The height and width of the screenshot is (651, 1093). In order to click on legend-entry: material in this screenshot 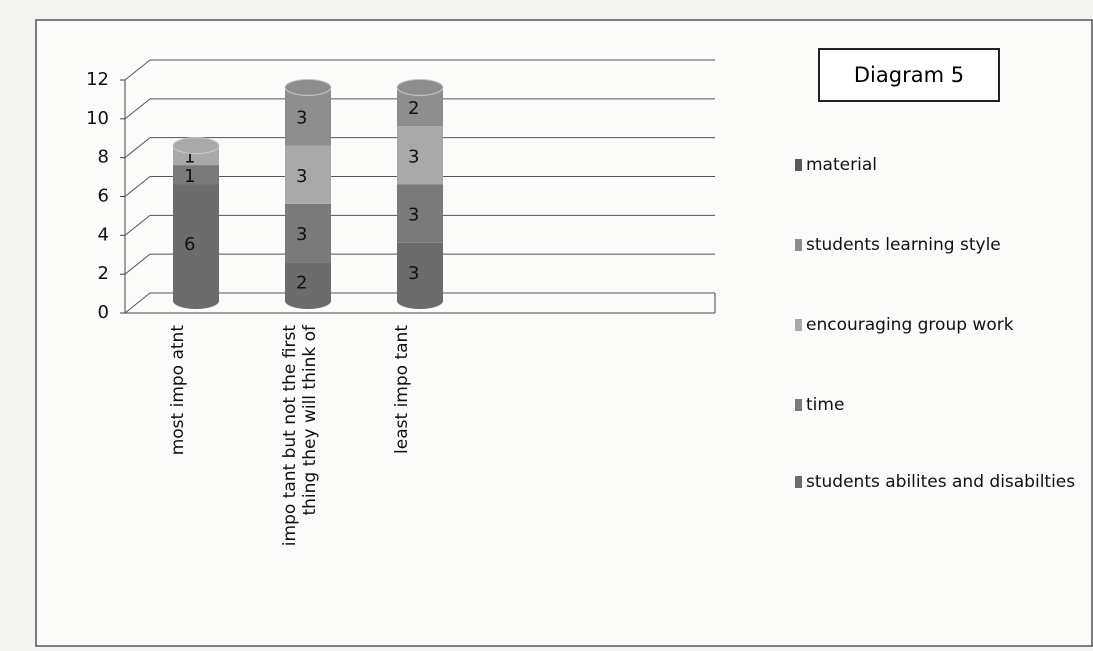, I will do `click(940, 165)`.